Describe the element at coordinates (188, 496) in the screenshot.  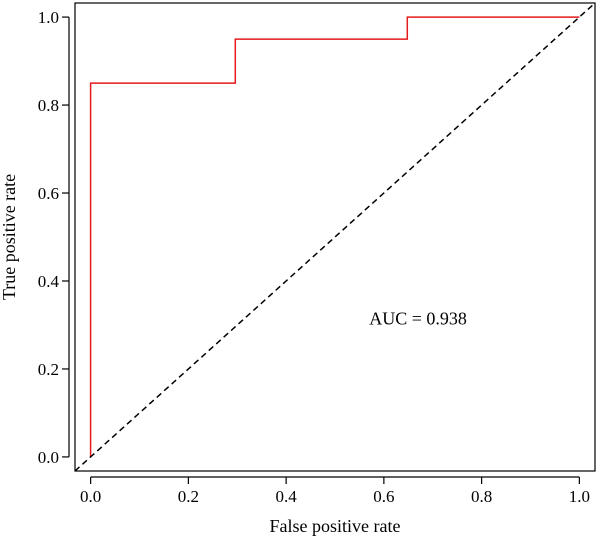
I see `x-tick-label: 0.2` at that location.